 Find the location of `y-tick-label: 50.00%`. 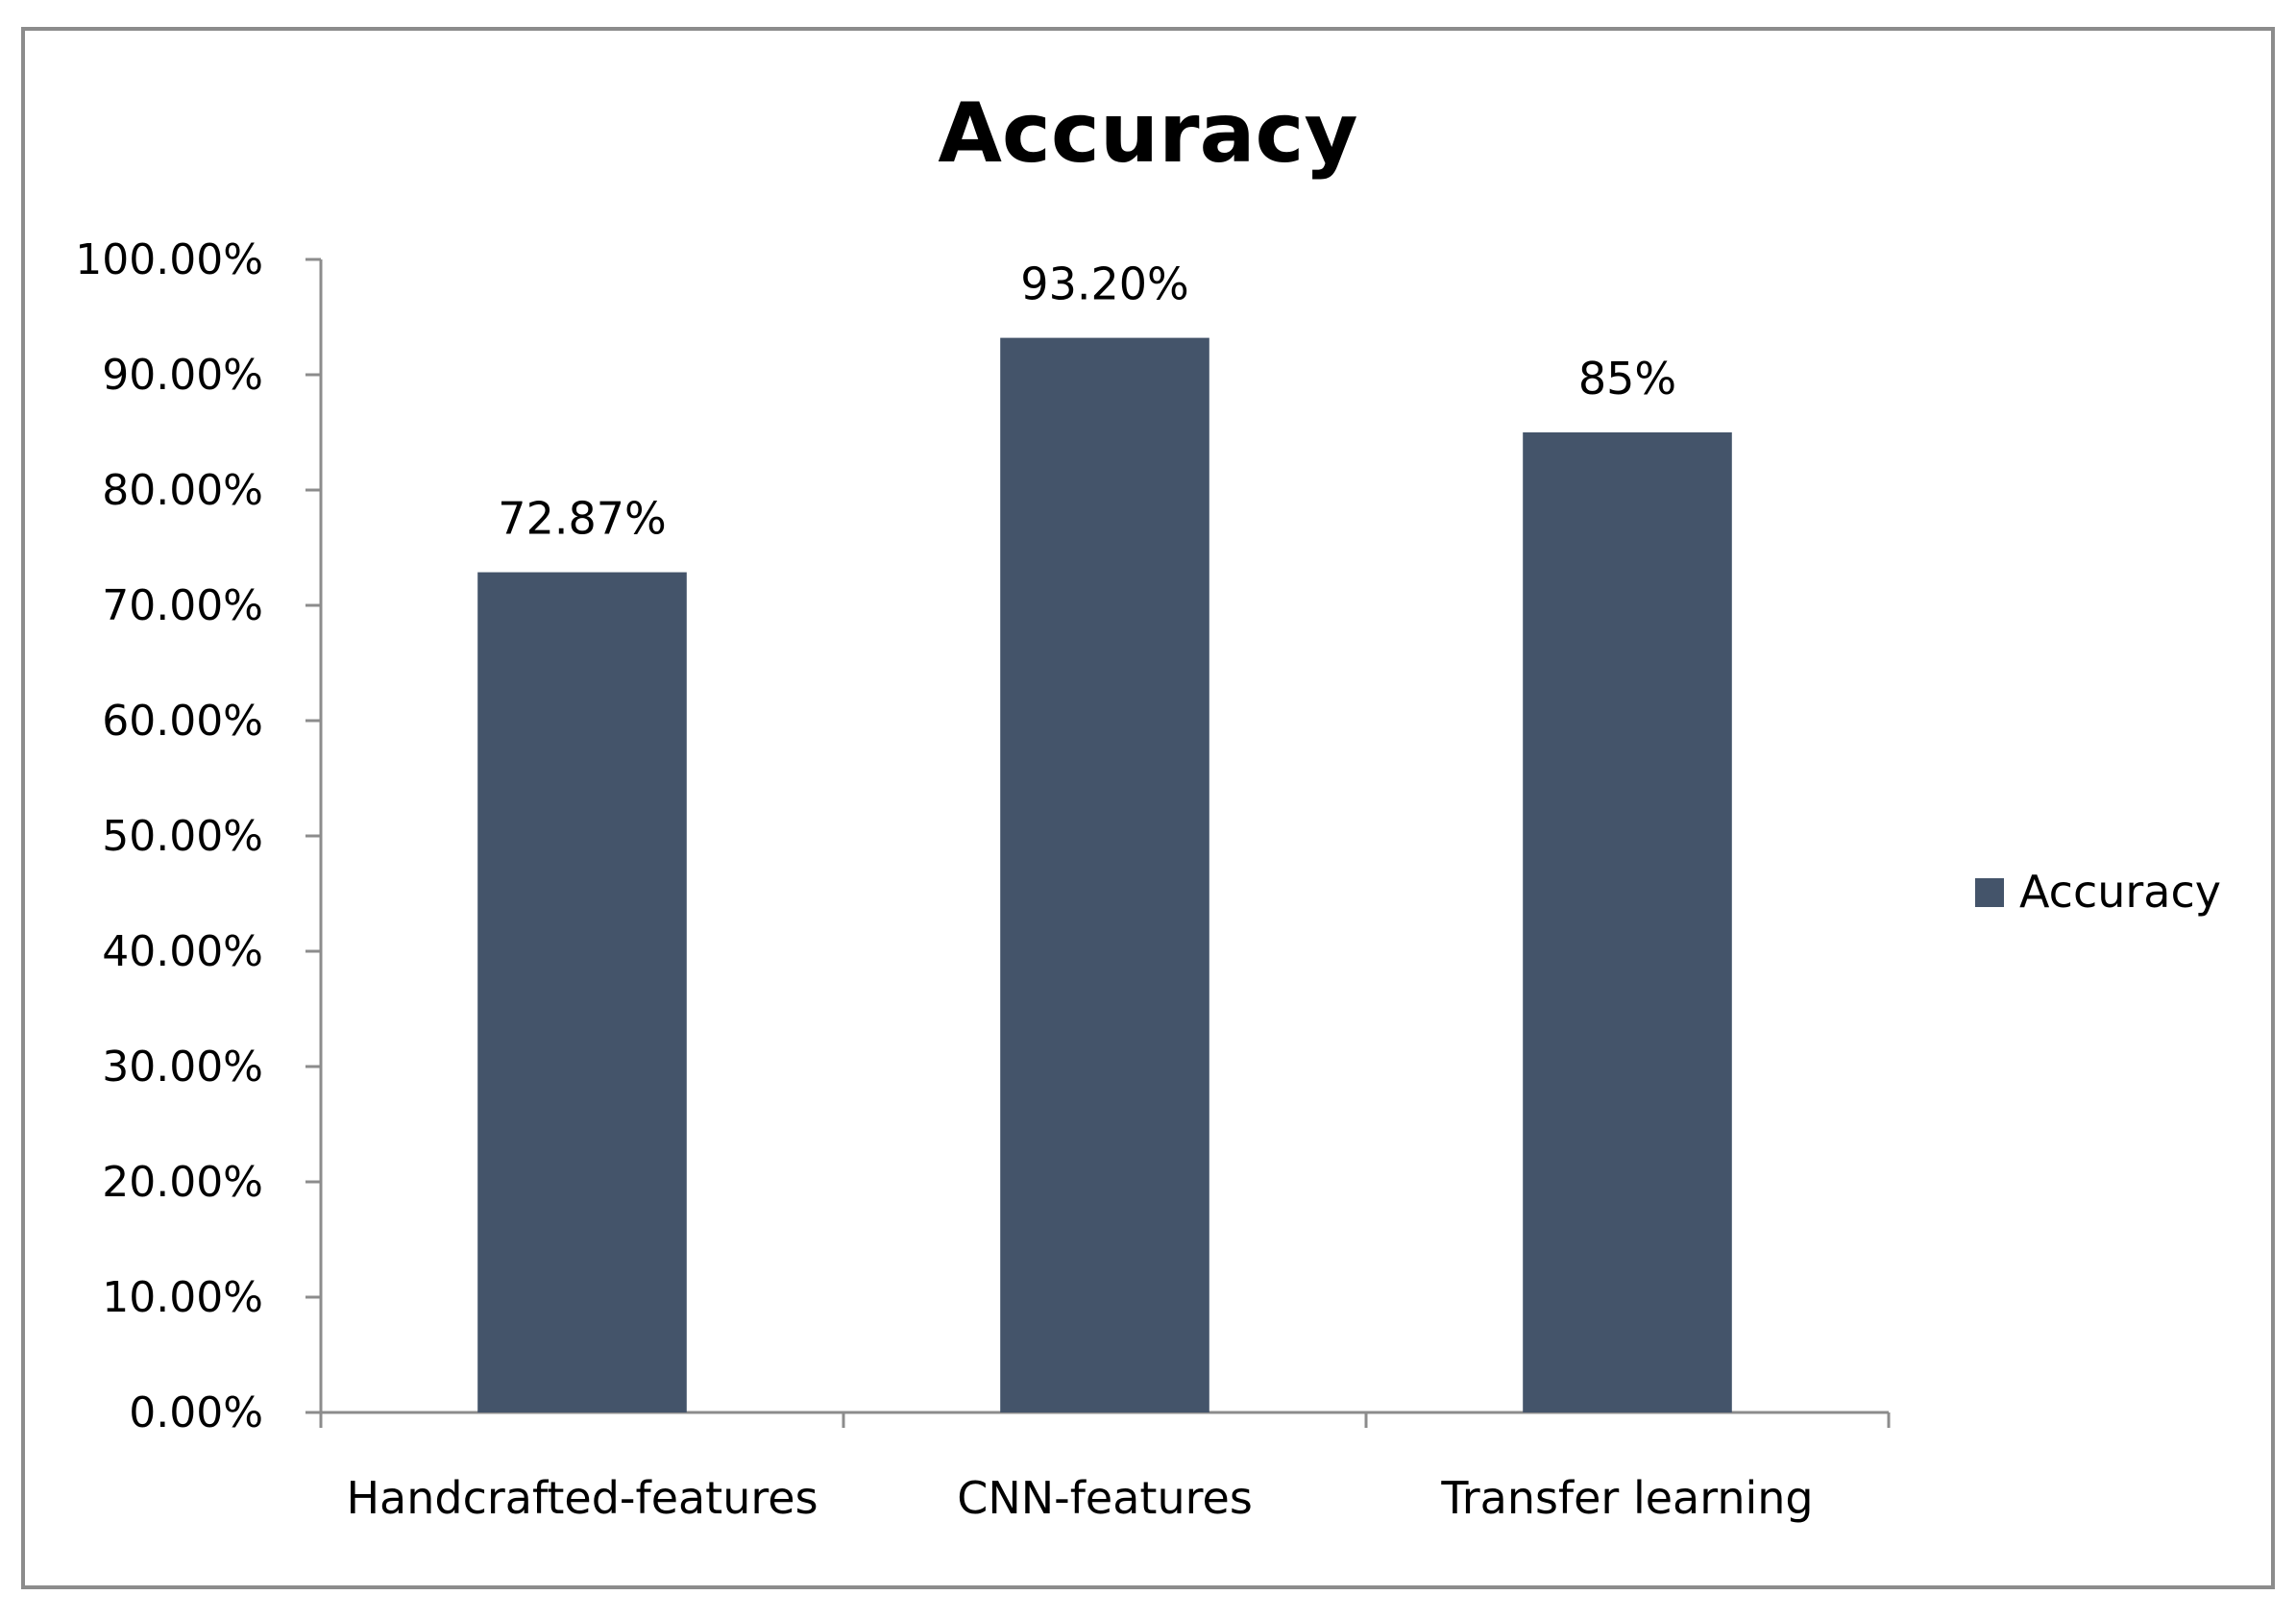

y-tick-label: 50.00% is located at coordinates (182, 836).